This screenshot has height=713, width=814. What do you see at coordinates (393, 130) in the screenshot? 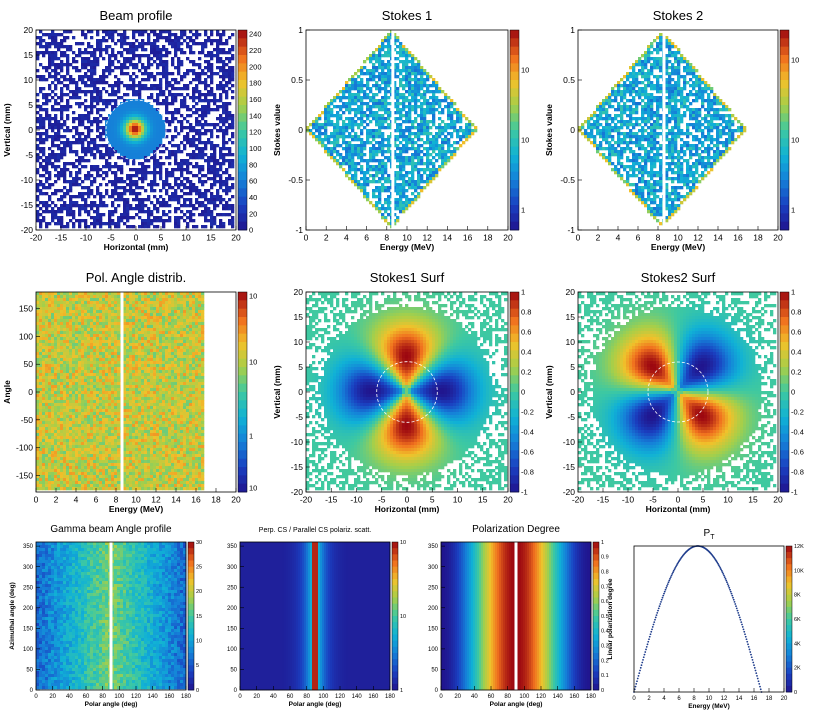
I see `stokes1-gap` at bounding box center [393, 130].